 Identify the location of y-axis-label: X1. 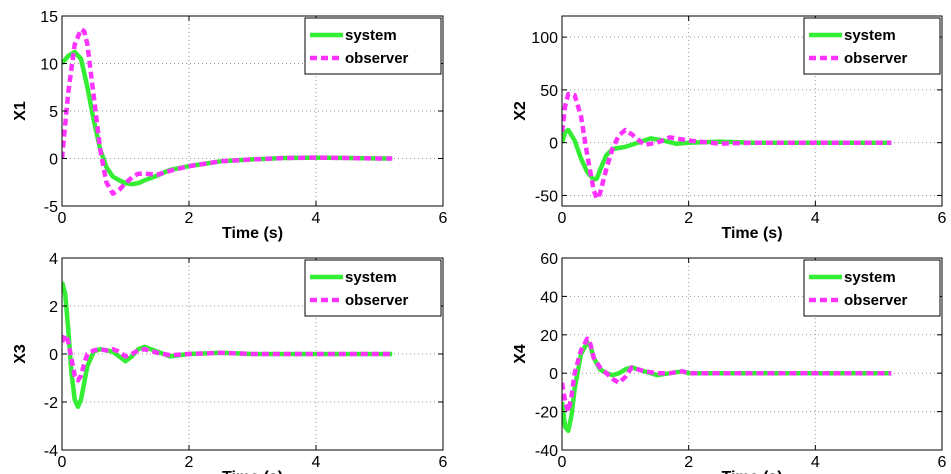
(20, 111).